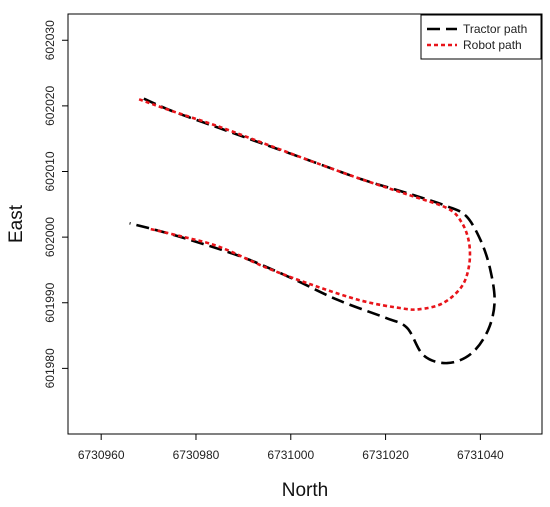  Describe the element at coordinates (16, 223) in the screenshot. I see `y-axis-title: East` at that location.